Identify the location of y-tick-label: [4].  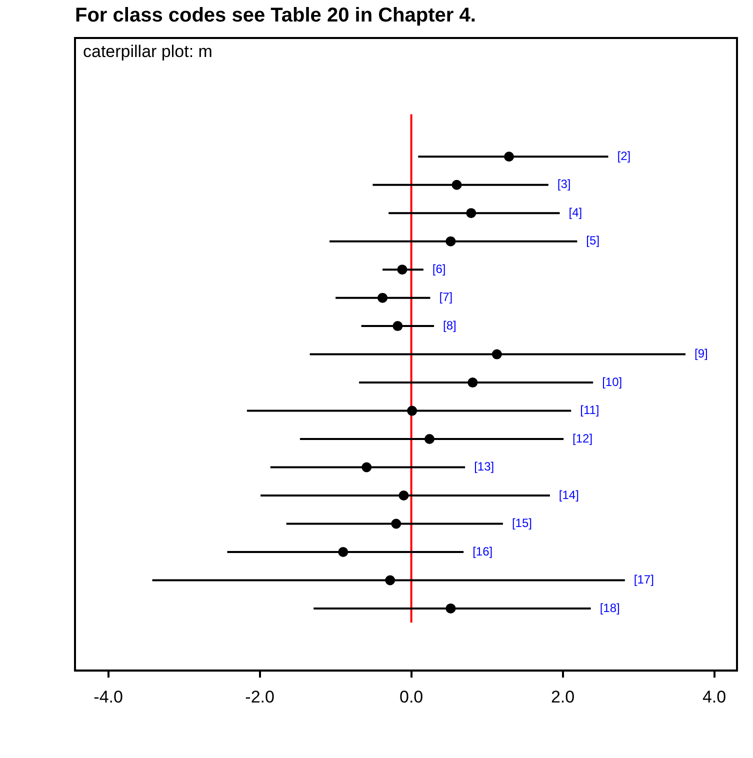
(575, 212).